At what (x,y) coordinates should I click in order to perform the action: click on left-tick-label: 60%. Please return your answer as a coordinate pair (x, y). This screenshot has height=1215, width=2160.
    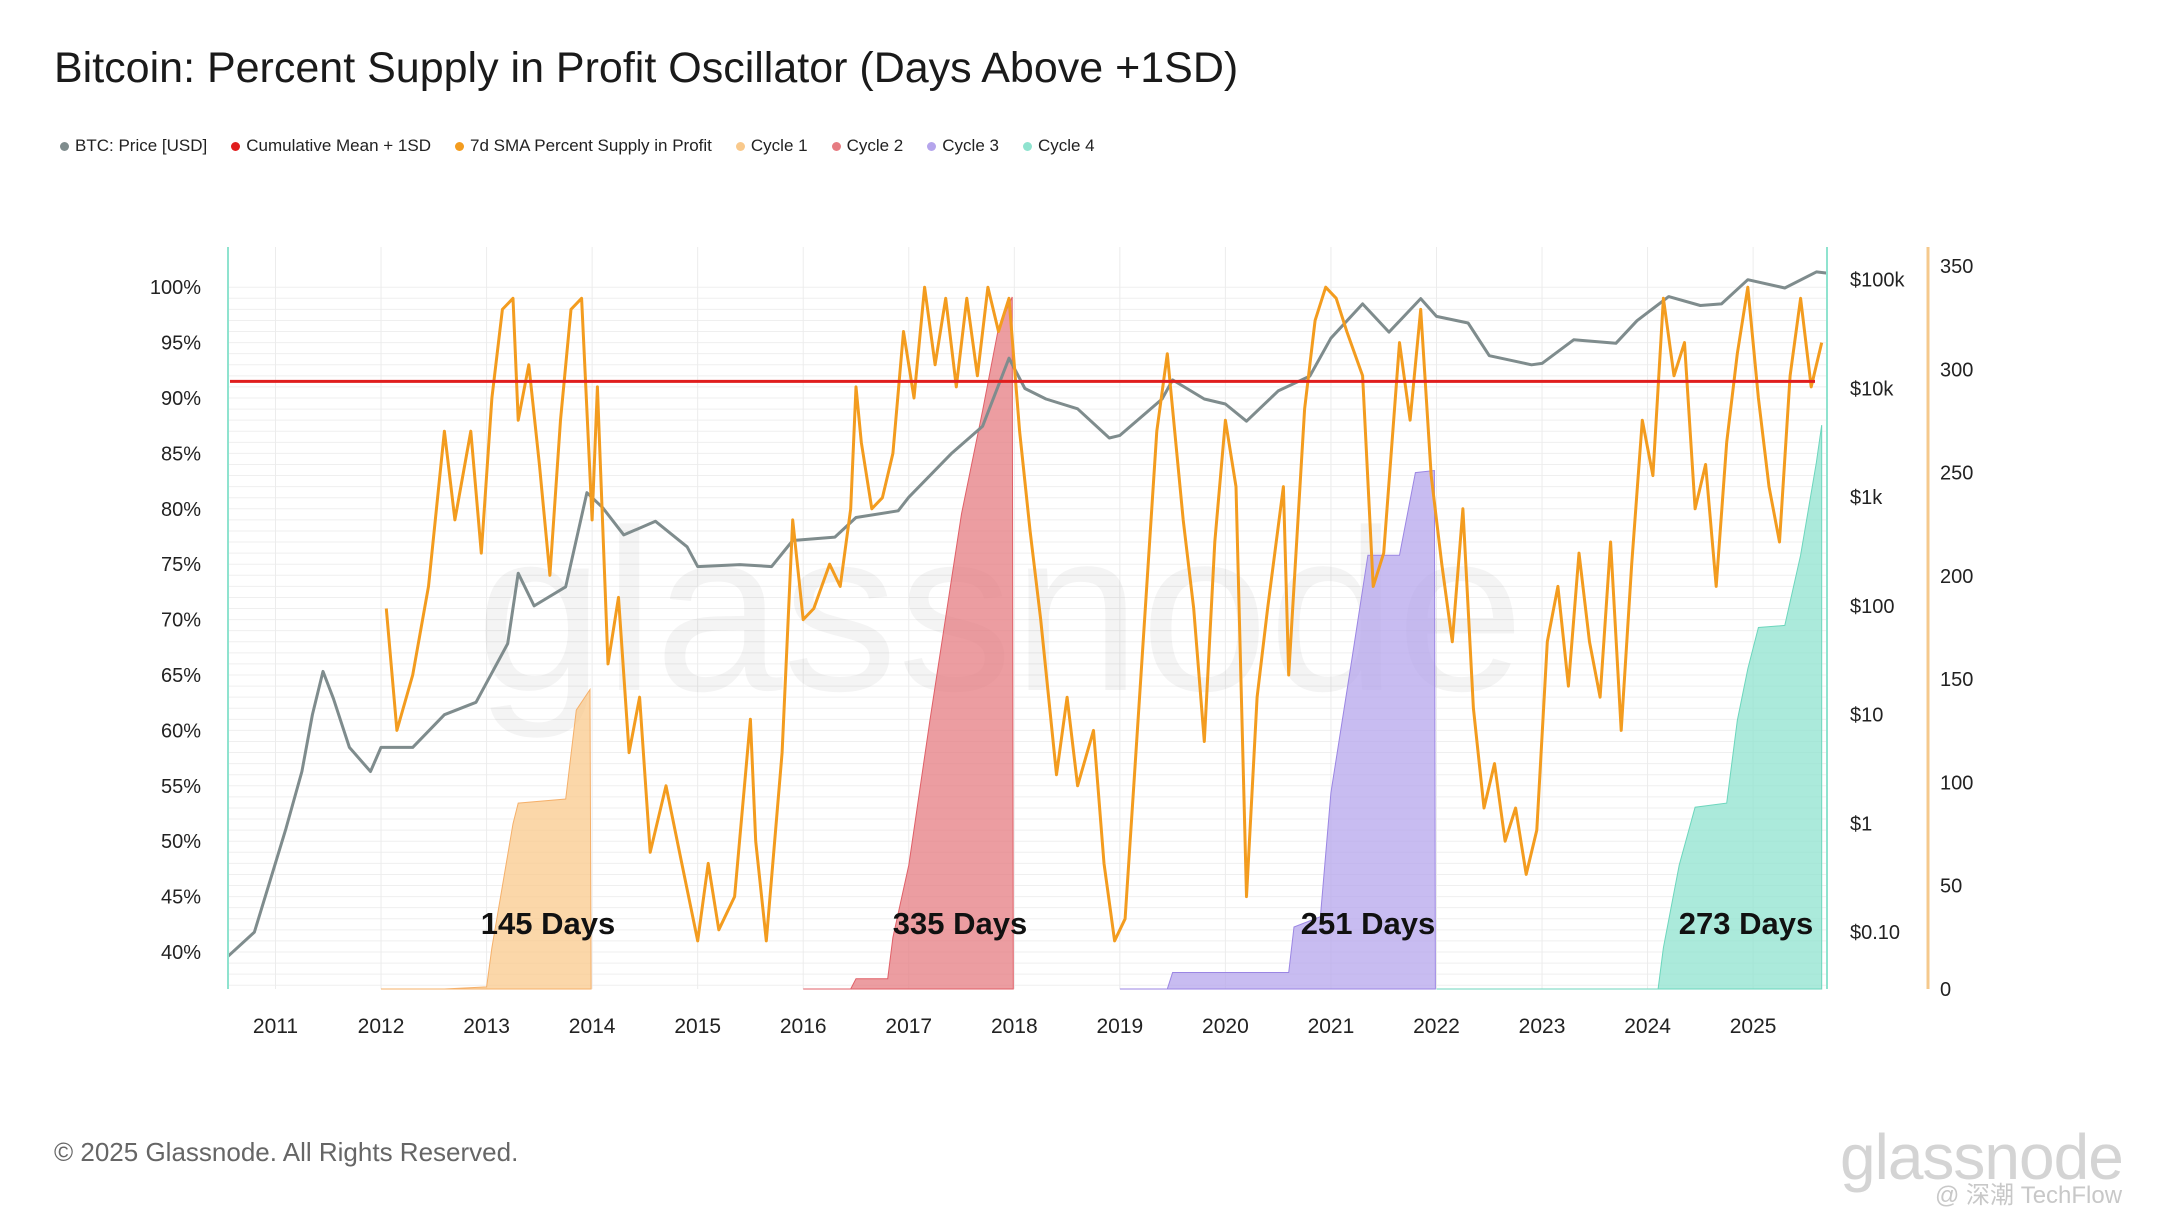
    Looking at the image, I should click on (181, 731).